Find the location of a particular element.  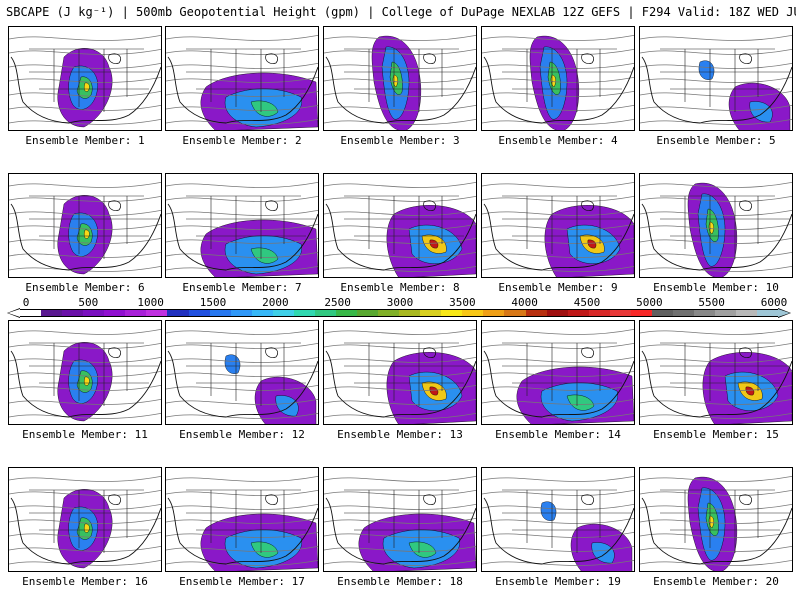

ensemble-member-label: Ensemble Member: 6 is located at coordinates (85, 287).